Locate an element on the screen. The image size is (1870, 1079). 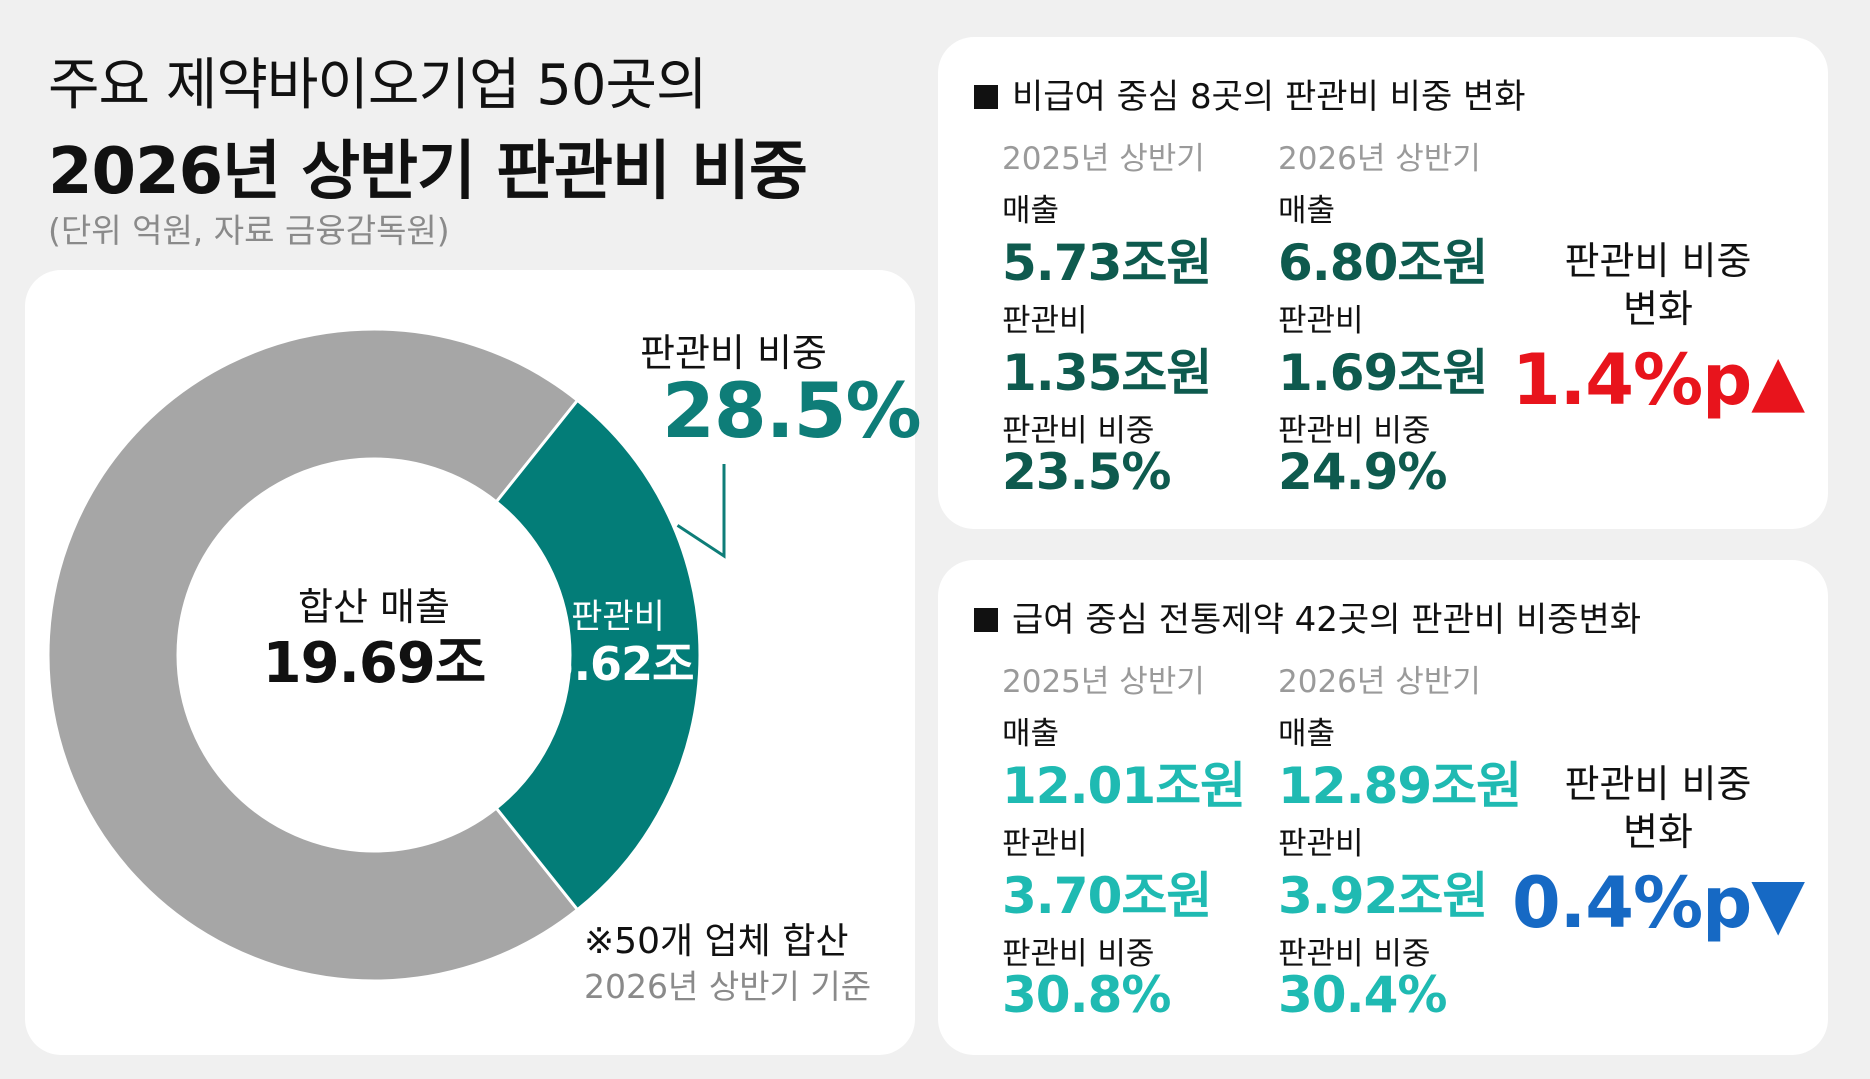
metric-value: 12.01조원 is located at coordinates (1124, 786).